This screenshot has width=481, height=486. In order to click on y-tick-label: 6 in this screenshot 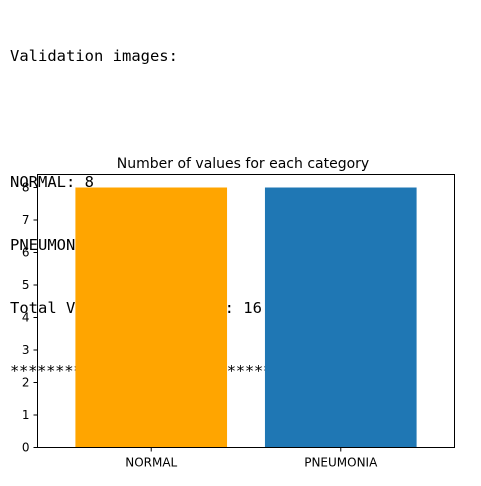, I will do `click(26, 253)`.